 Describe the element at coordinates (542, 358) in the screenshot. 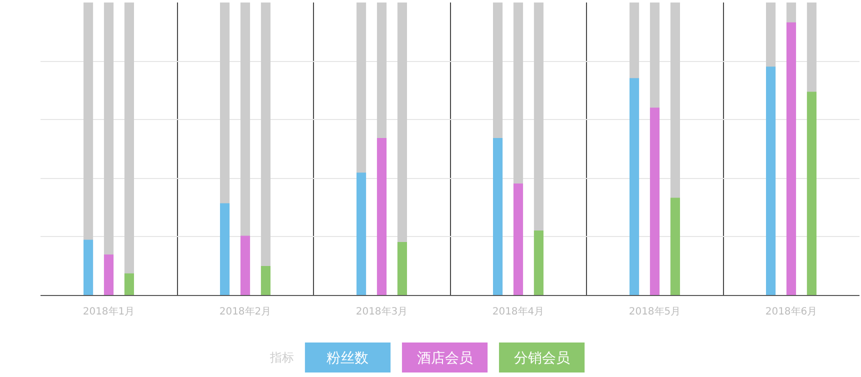

I see `text: 分销会员` at that location.